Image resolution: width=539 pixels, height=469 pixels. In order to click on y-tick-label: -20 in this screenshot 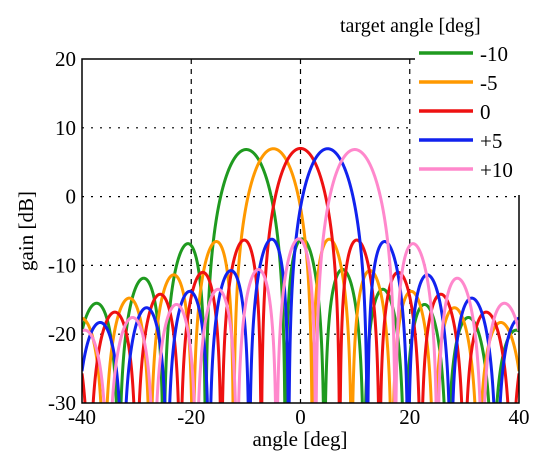, I will do `click(62, 334)`.